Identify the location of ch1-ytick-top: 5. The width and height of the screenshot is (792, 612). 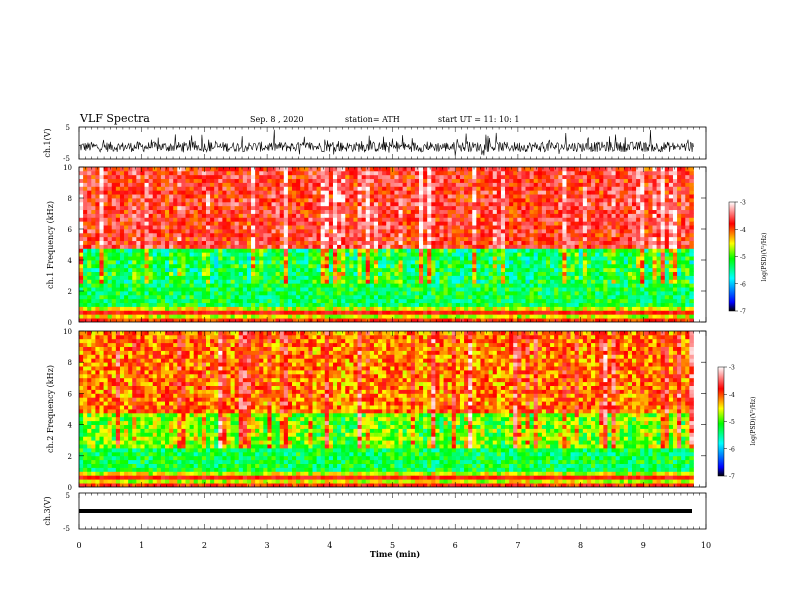
(68, 128).